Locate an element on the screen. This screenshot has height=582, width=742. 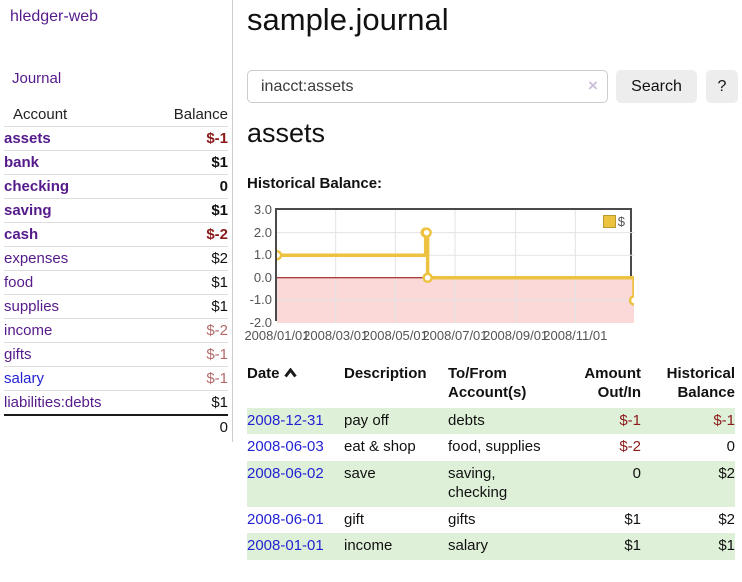
y-axis-tick-label: -2.0 is located at coordinates (260, 322).